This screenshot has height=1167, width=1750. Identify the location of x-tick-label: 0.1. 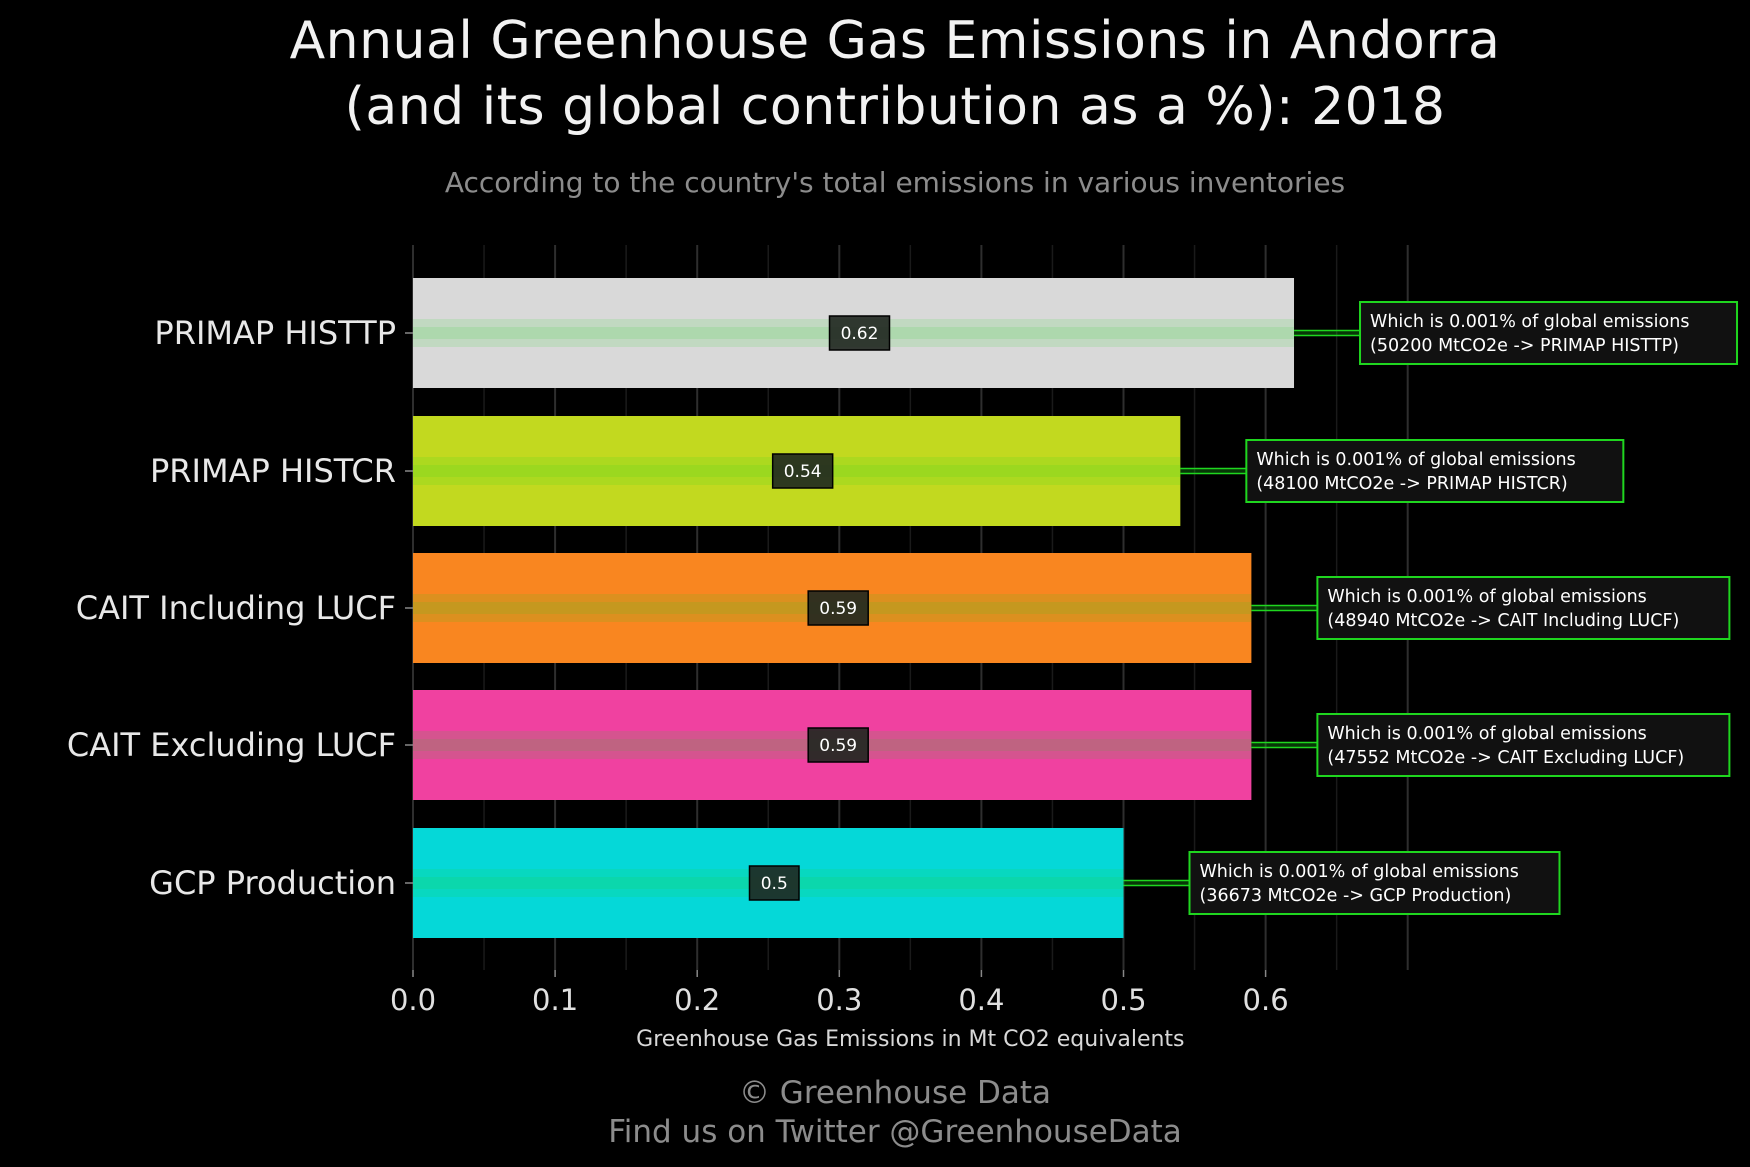
(555, 1000).